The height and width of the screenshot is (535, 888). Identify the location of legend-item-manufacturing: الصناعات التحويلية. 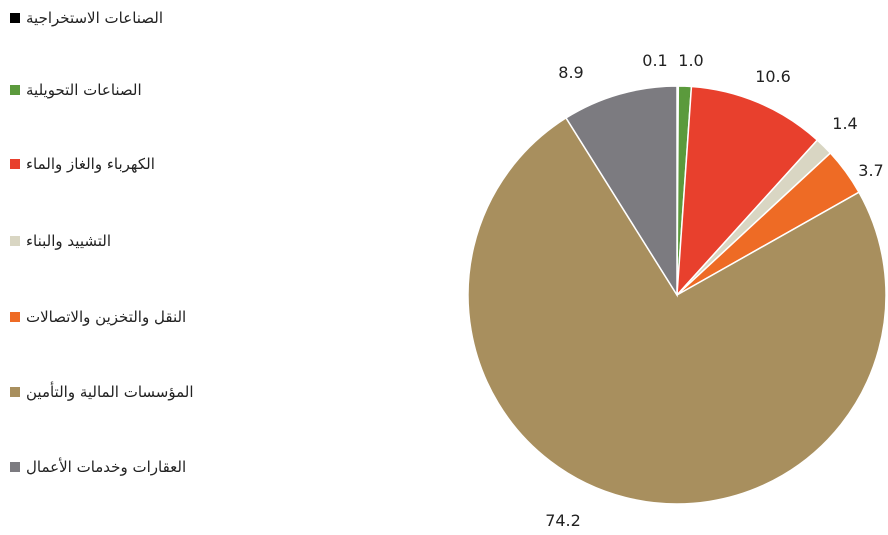
(76, 90).